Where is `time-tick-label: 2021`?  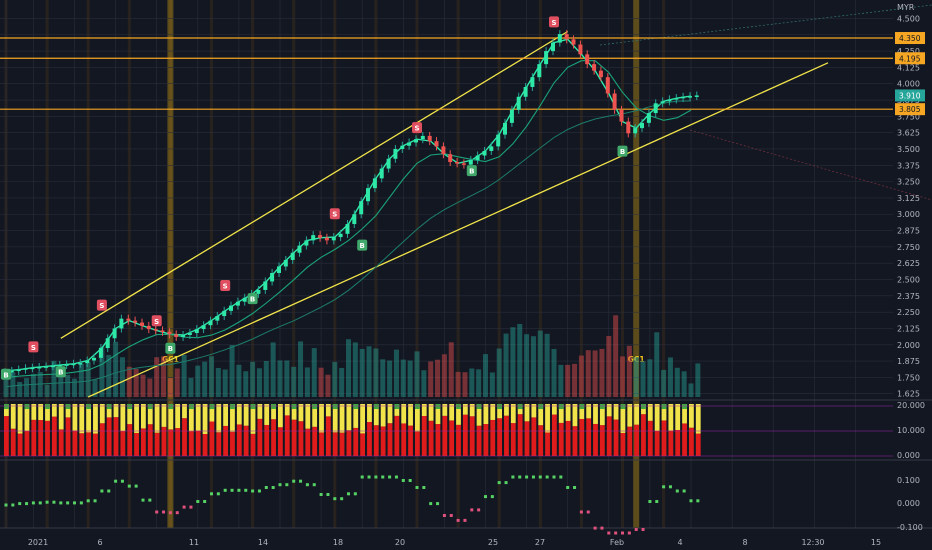 time-tick-label: 2021 is located at coordinates (38, 542).